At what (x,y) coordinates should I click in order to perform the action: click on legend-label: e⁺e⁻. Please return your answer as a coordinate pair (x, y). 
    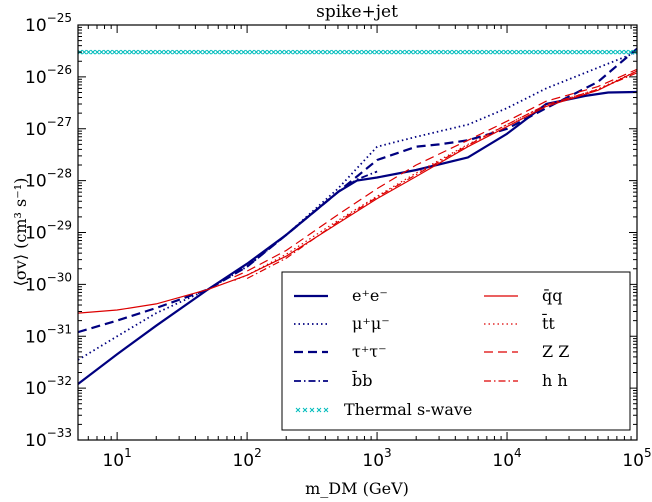
    Looking at the image, I should click on (370, 295).